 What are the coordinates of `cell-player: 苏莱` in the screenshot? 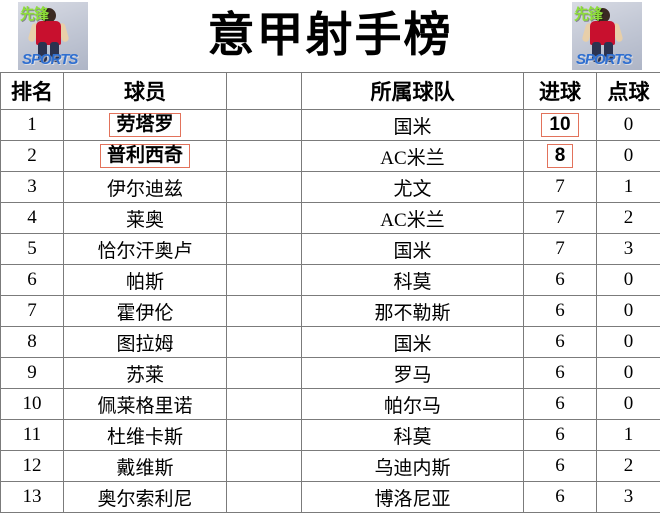 It's located at (145, 373).